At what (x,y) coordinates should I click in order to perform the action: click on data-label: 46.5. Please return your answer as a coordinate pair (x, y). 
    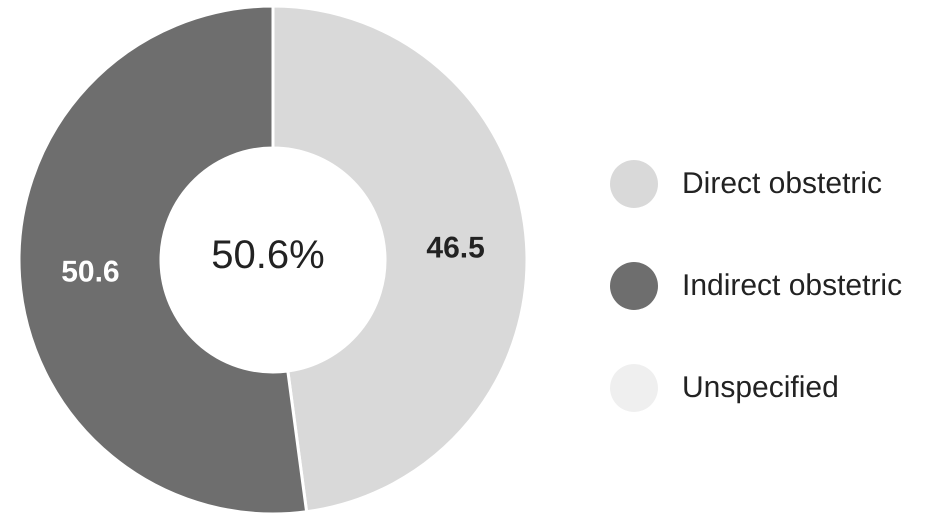
    Looking at the image, I should click on (455, 247).